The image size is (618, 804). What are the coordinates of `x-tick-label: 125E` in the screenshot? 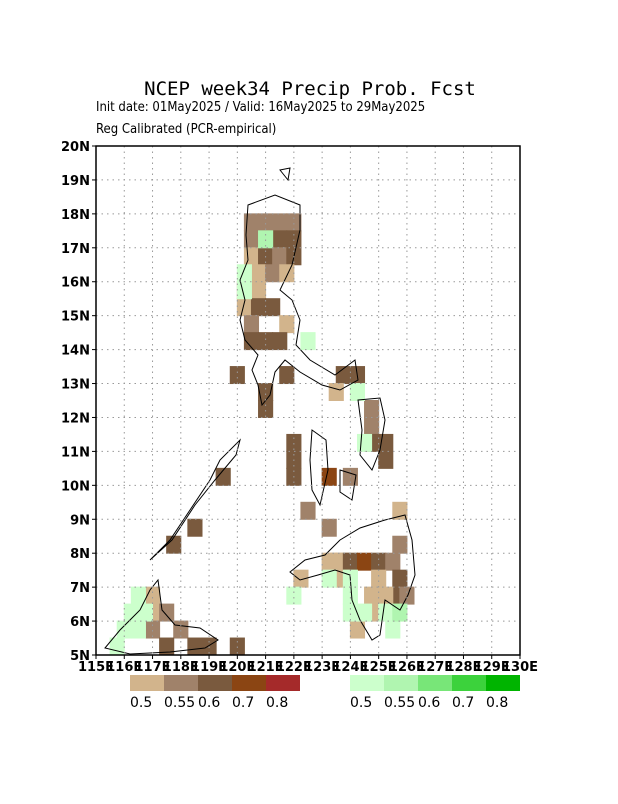 It's located at (379, 667).